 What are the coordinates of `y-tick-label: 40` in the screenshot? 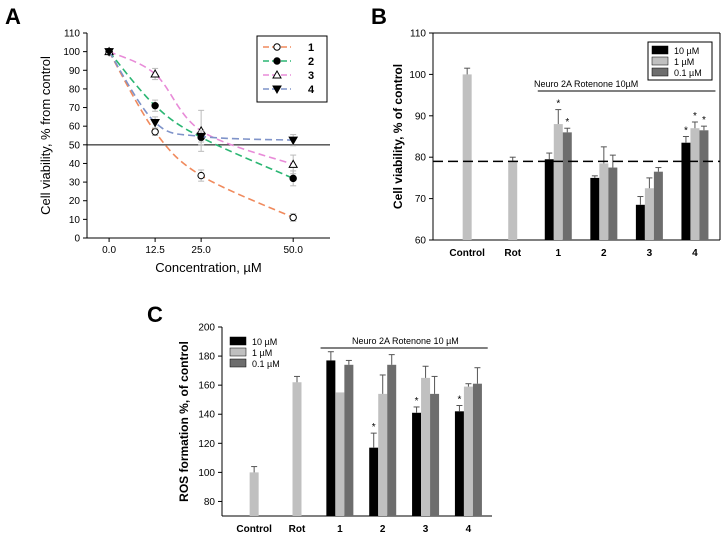 It's located at (75, 164).